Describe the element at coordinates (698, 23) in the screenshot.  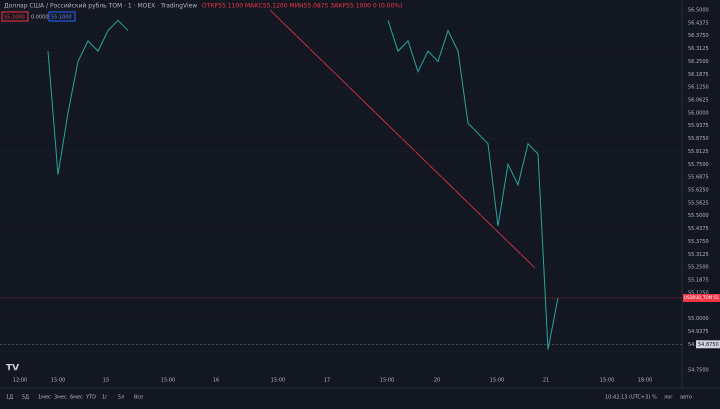
I see `y-tick-label: 56.4375` at that location.